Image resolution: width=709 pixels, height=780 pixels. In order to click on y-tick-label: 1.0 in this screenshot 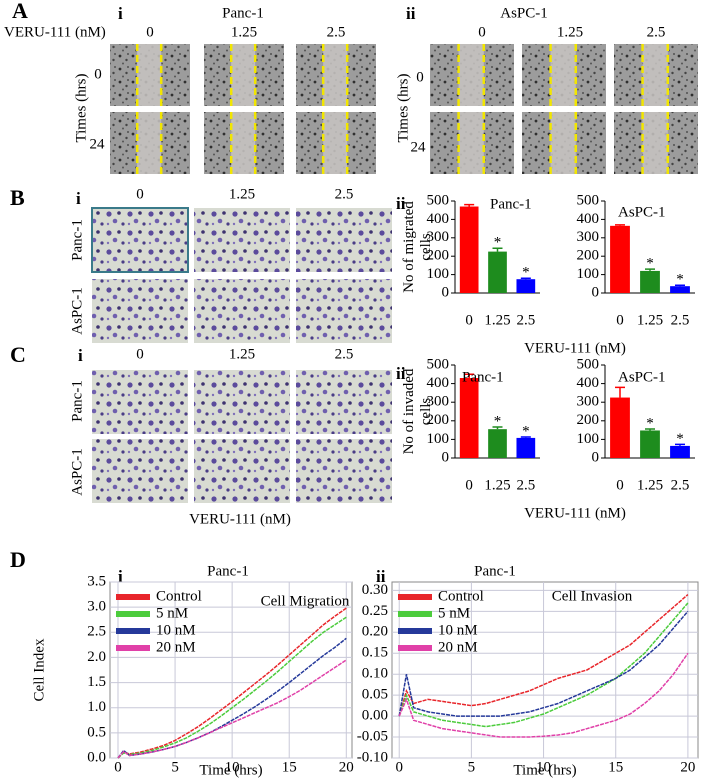, I will do `click(96, 707)`.